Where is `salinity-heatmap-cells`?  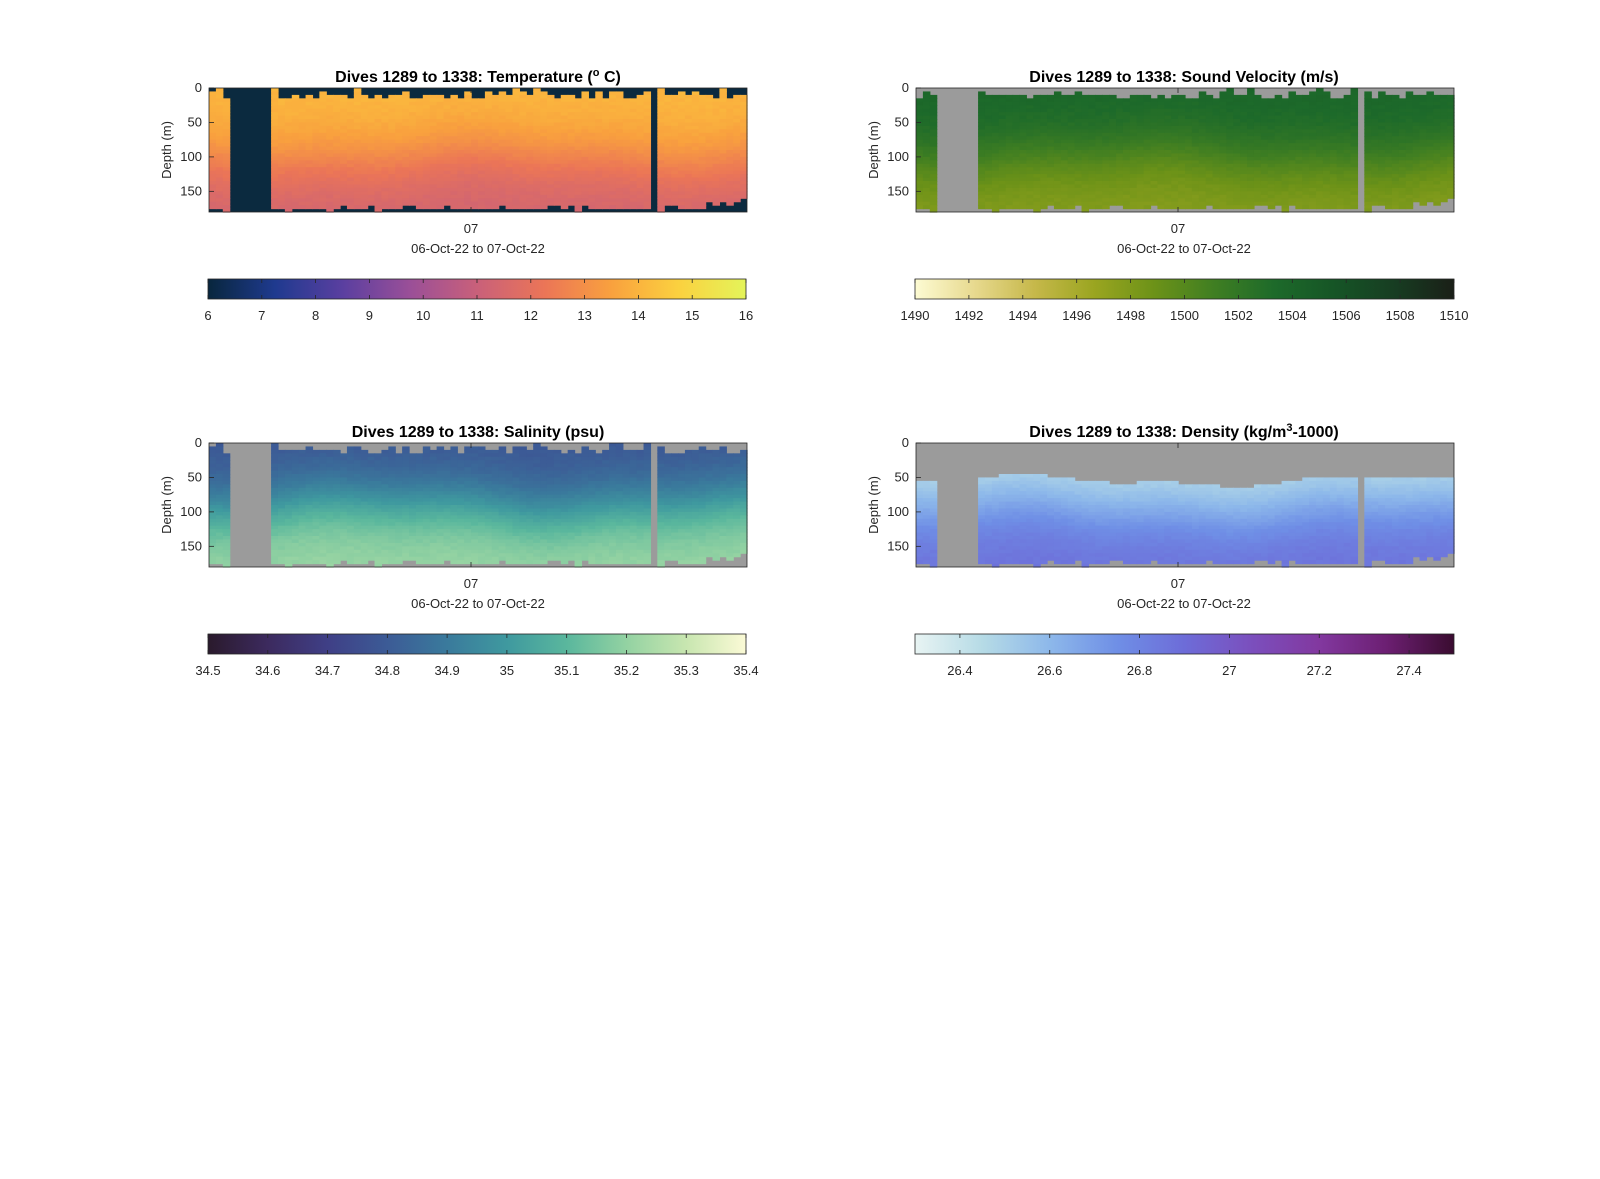
salinity-heatmap-cells is located at coordinates (478, 505).